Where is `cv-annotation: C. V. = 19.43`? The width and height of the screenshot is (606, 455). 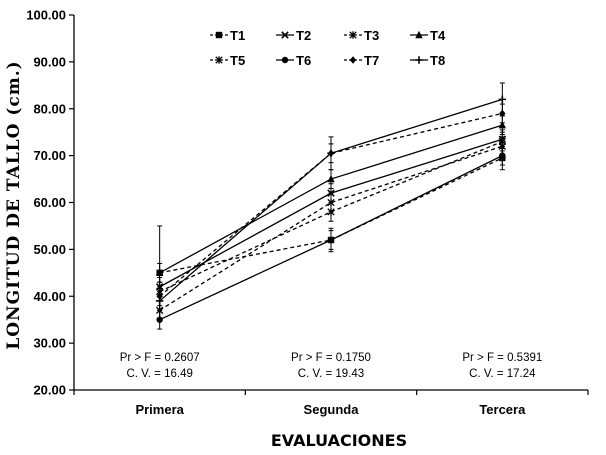
cv-annotation: C. V. = 19.43 is located at coordinates (331, 374).